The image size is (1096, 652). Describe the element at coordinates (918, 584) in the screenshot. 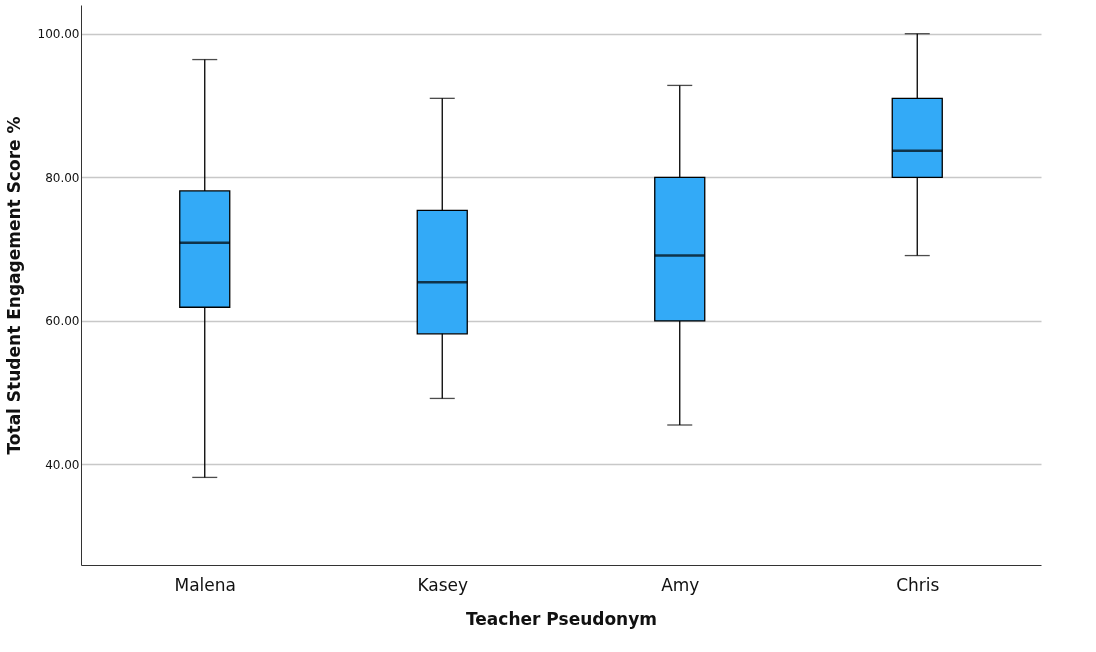

I see `x-tick-label: Chris` at that location.